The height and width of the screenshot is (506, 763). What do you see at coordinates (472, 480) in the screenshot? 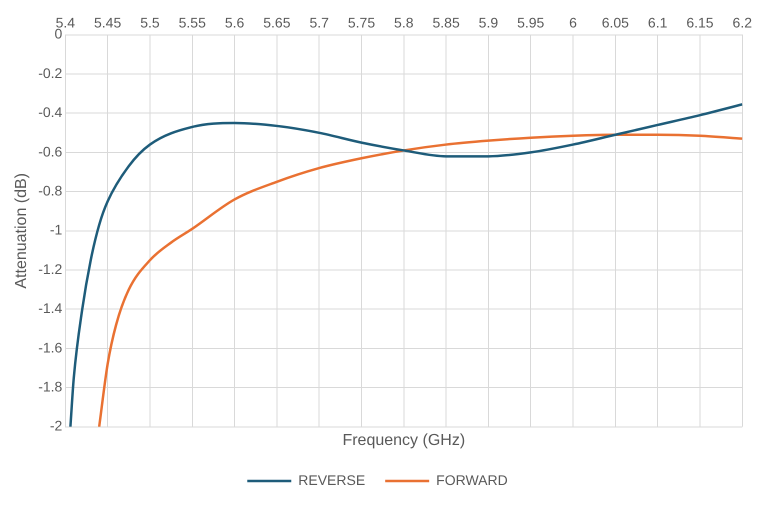
I see `legend-label: FORWARD` at bounding box center [472, 480].